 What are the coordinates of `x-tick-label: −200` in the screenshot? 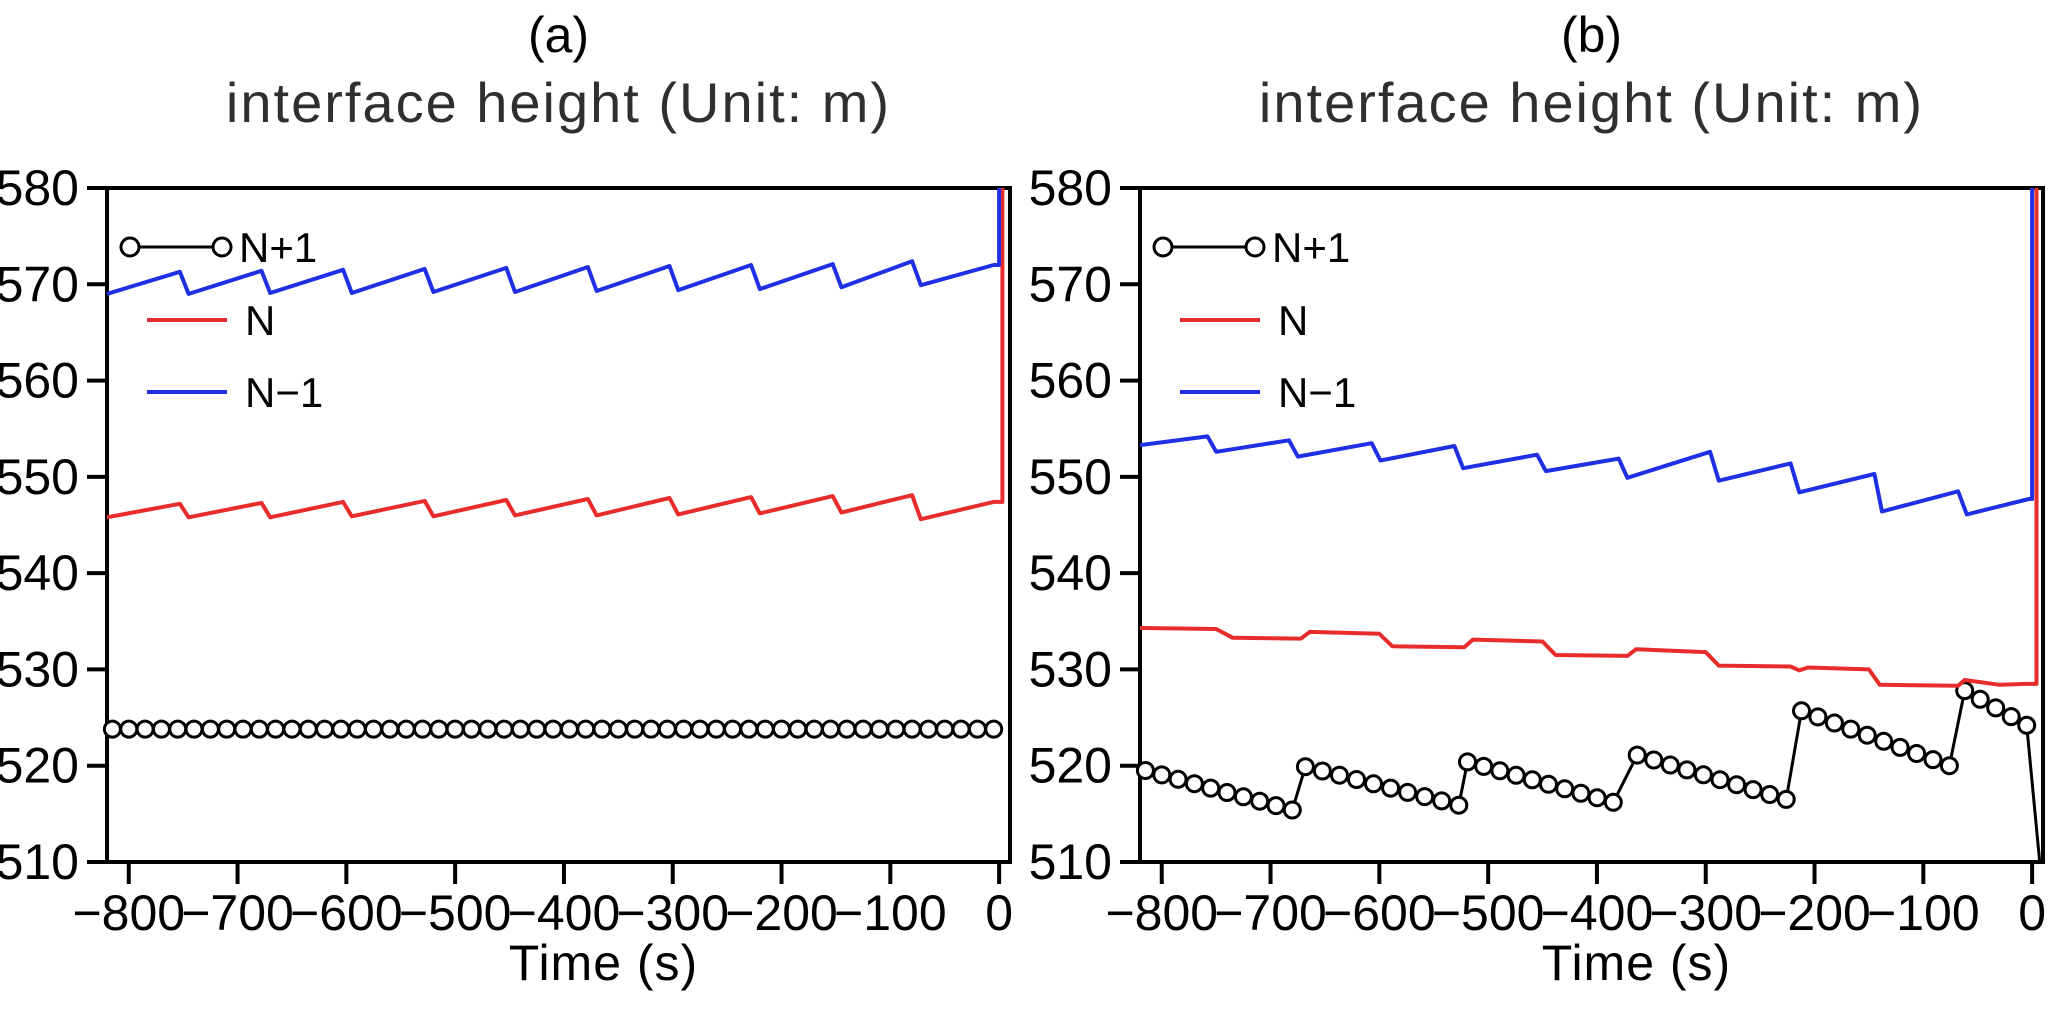 It's located at (1814, 913).